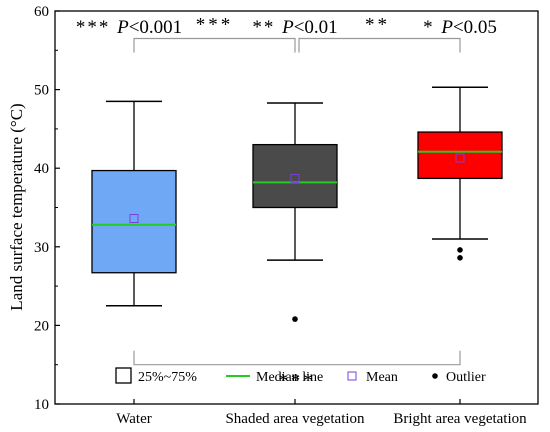 Image resolution: width=550 pixels, height=432 pixels. What do you see at coordinates (167, 377) in the screenshot?
I see `legend-label: 25%~75%` at bounding box center [167, 377].